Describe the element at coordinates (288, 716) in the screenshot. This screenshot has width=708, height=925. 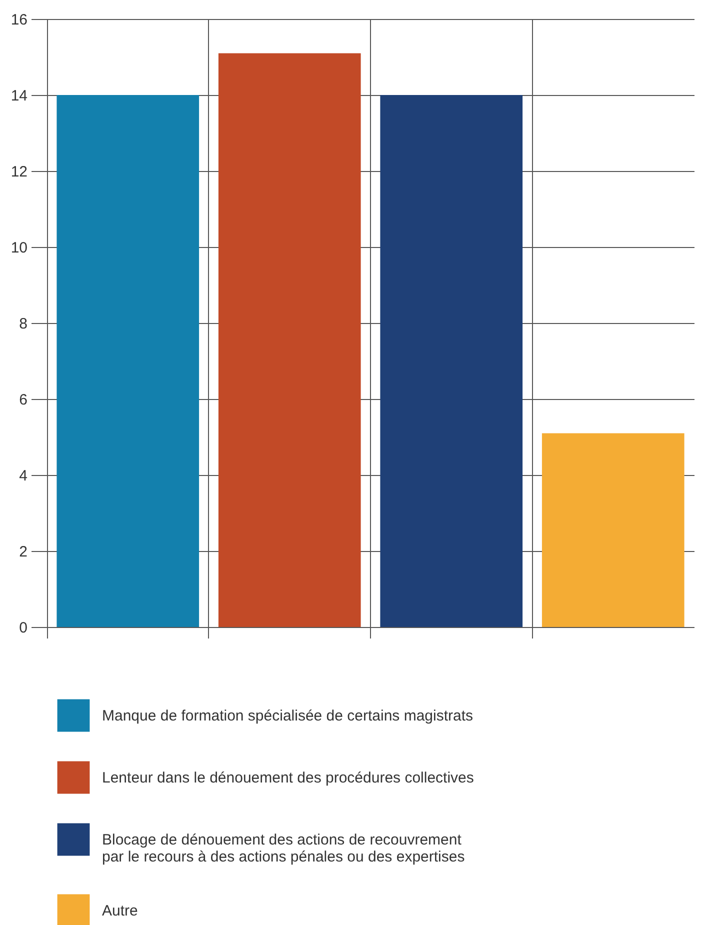
I see `legend-label: Manque de formation spécialisée de certains magistrats` at that location.